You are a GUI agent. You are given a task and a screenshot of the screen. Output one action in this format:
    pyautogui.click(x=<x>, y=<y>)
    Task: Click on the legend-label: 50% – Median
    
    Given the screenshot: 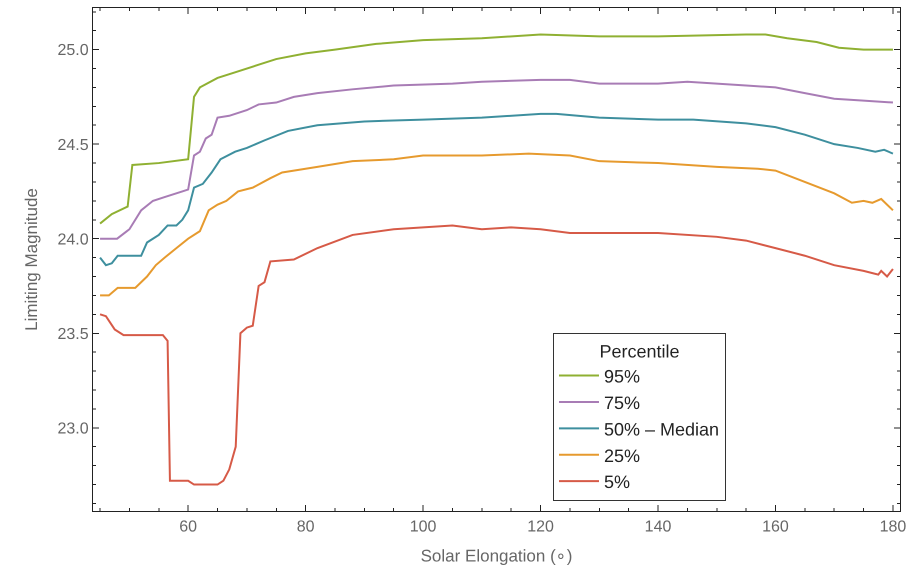 What is the action you would take?
    pyautogui.click(x=662, y=429)
    